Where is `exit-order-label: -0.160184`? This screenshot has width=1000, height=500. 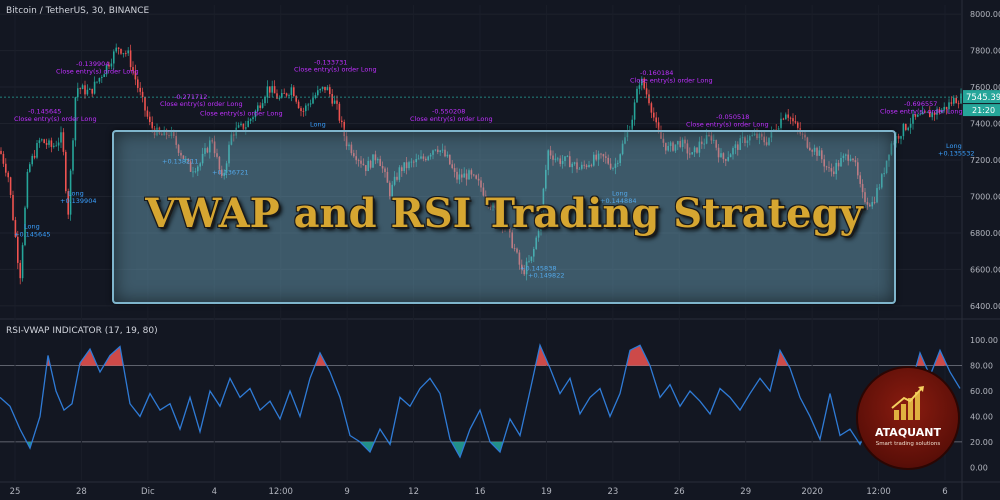 exit-order-label: -0.160184 is located at coordinates (656, 73).